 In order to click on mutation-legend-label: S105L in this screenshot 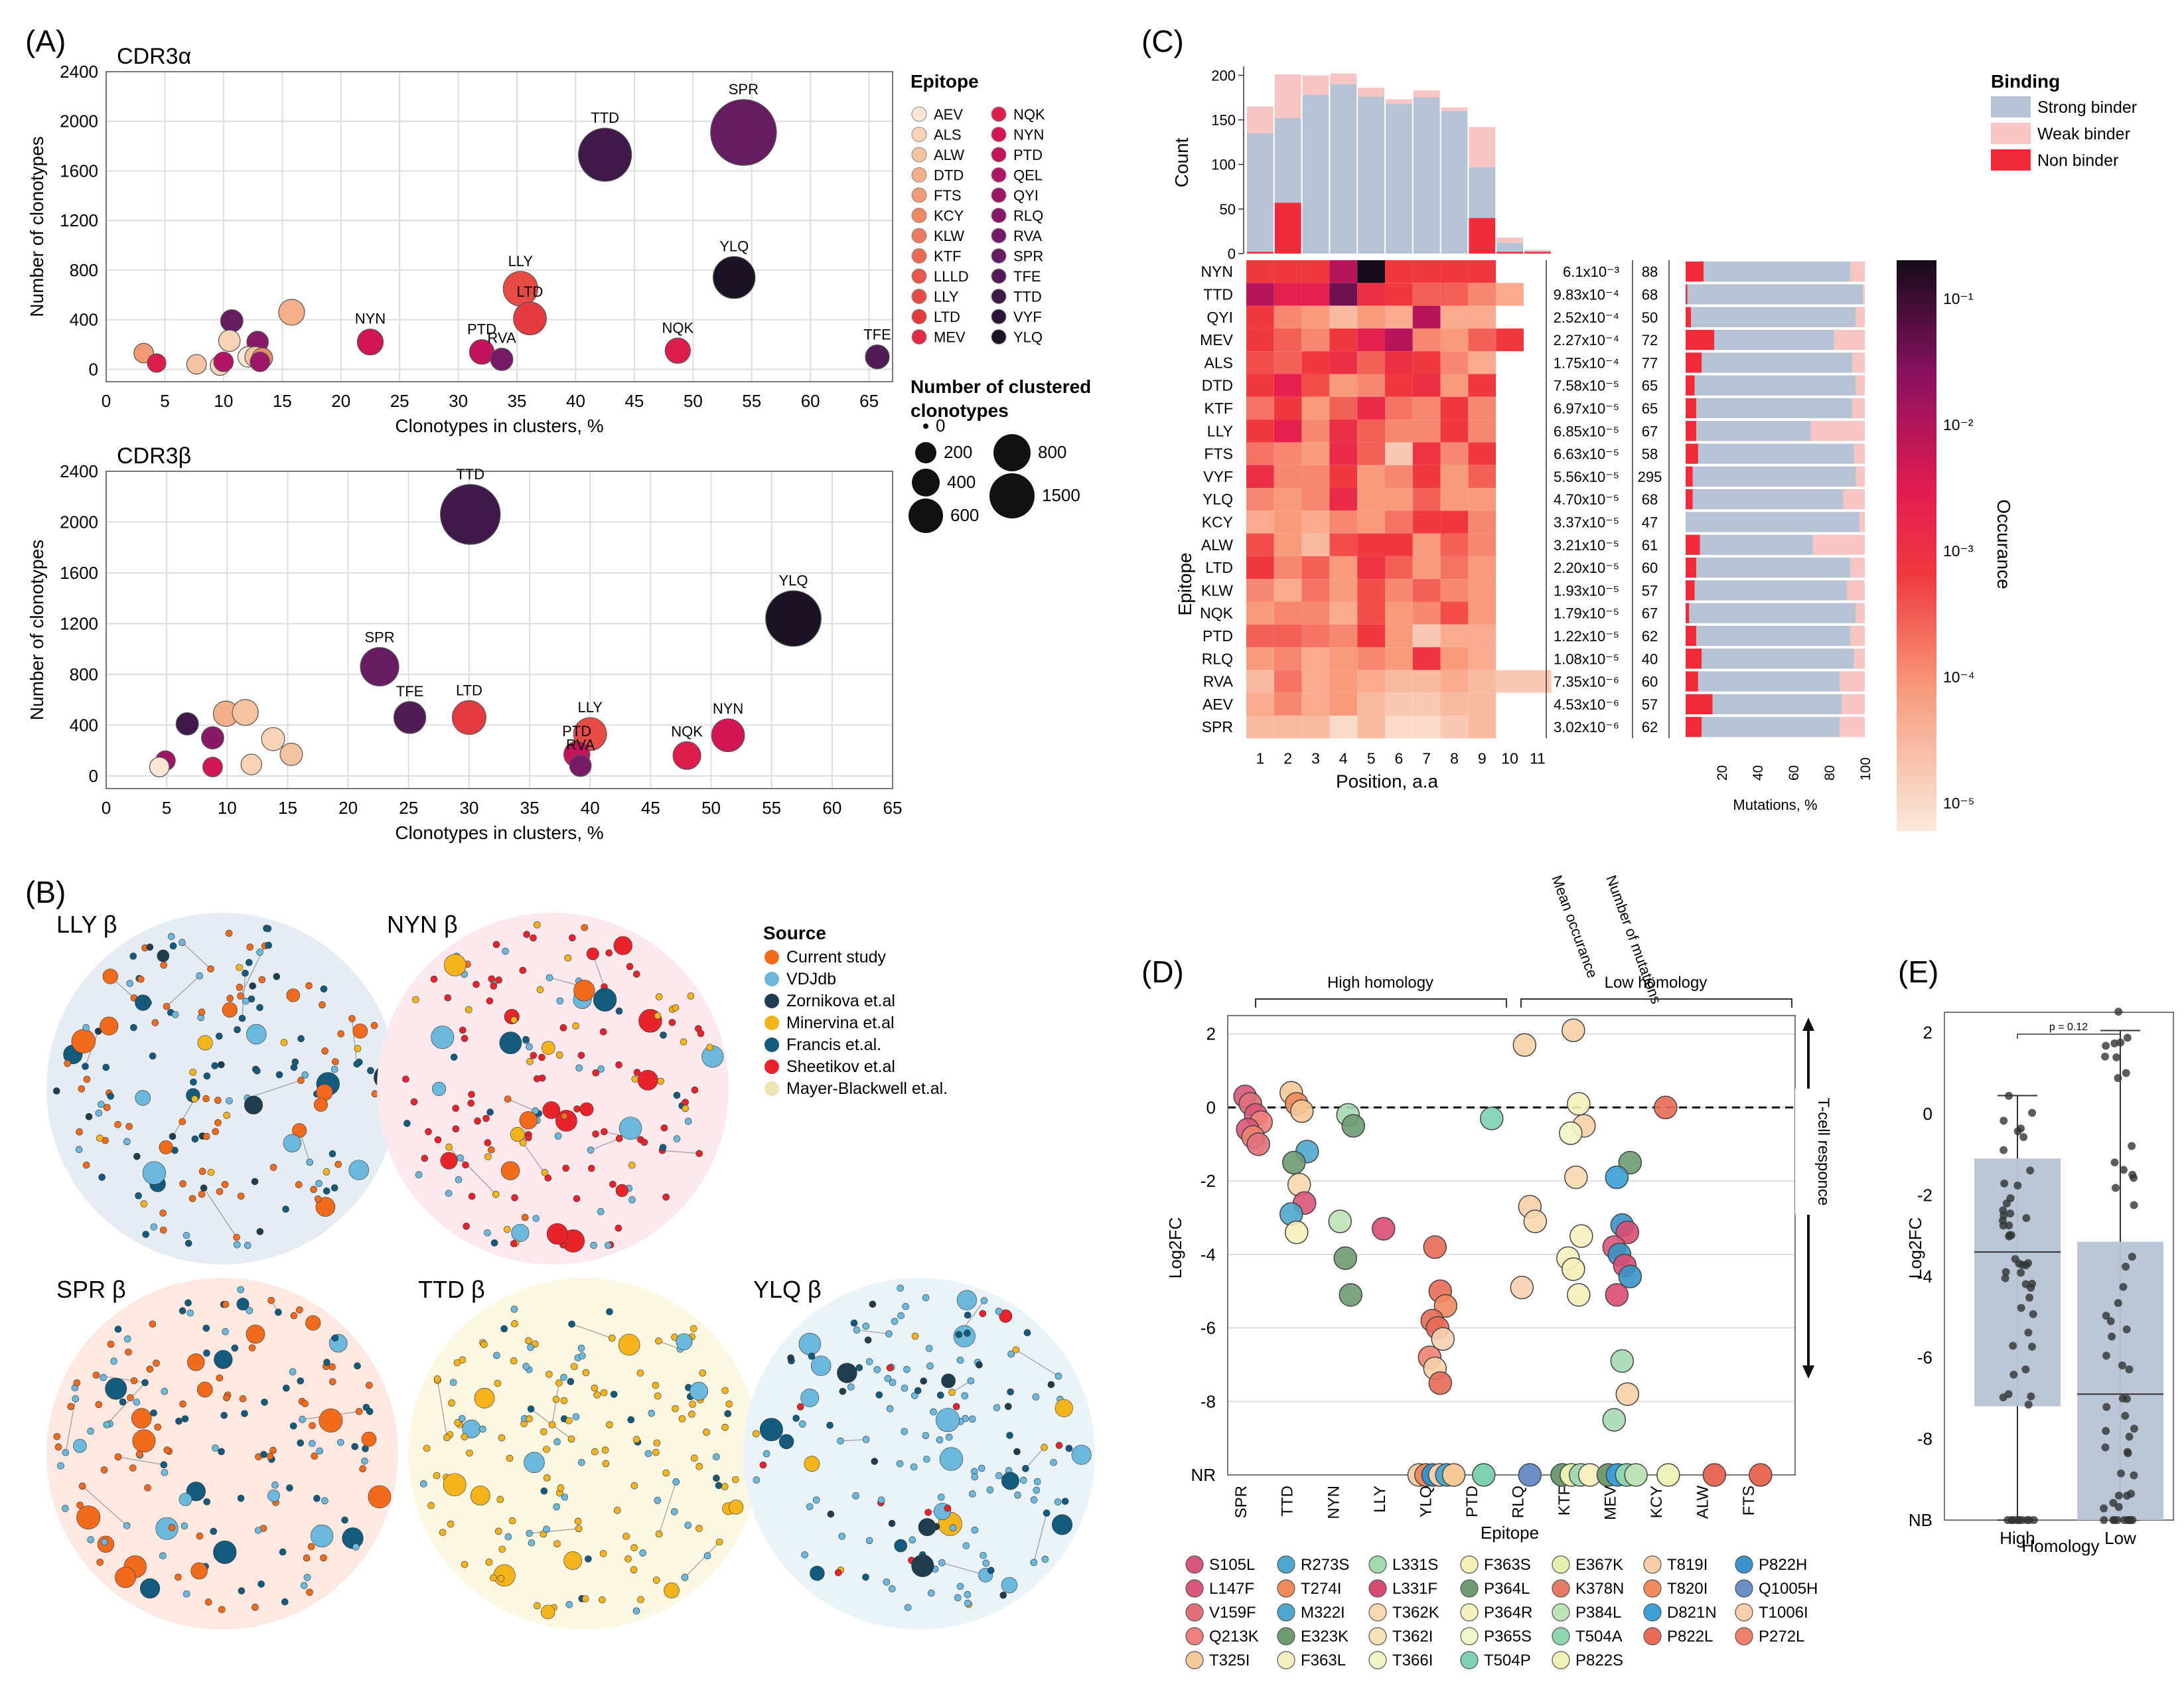, I will do `click(1232, 1565)`.